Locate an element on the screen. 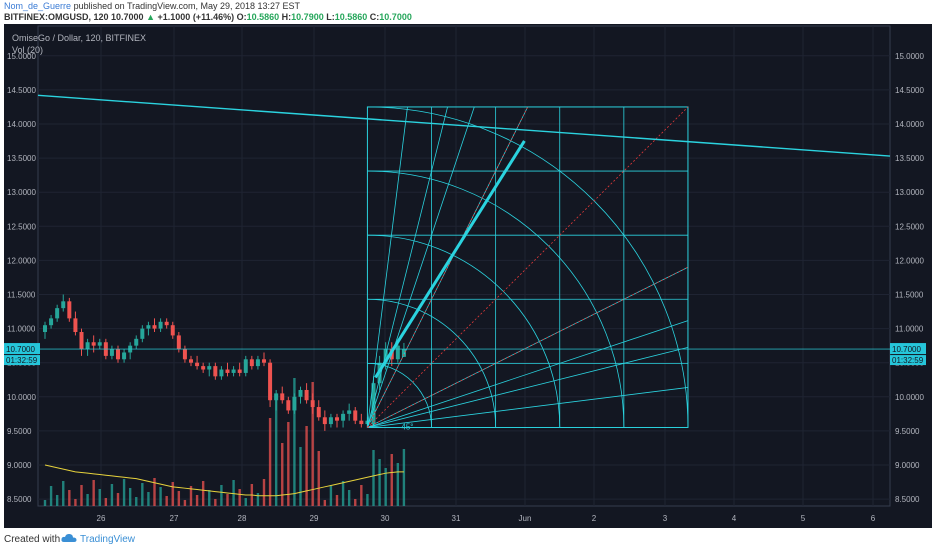  time-tick-label: 4 is located at coordinates (734, 518).